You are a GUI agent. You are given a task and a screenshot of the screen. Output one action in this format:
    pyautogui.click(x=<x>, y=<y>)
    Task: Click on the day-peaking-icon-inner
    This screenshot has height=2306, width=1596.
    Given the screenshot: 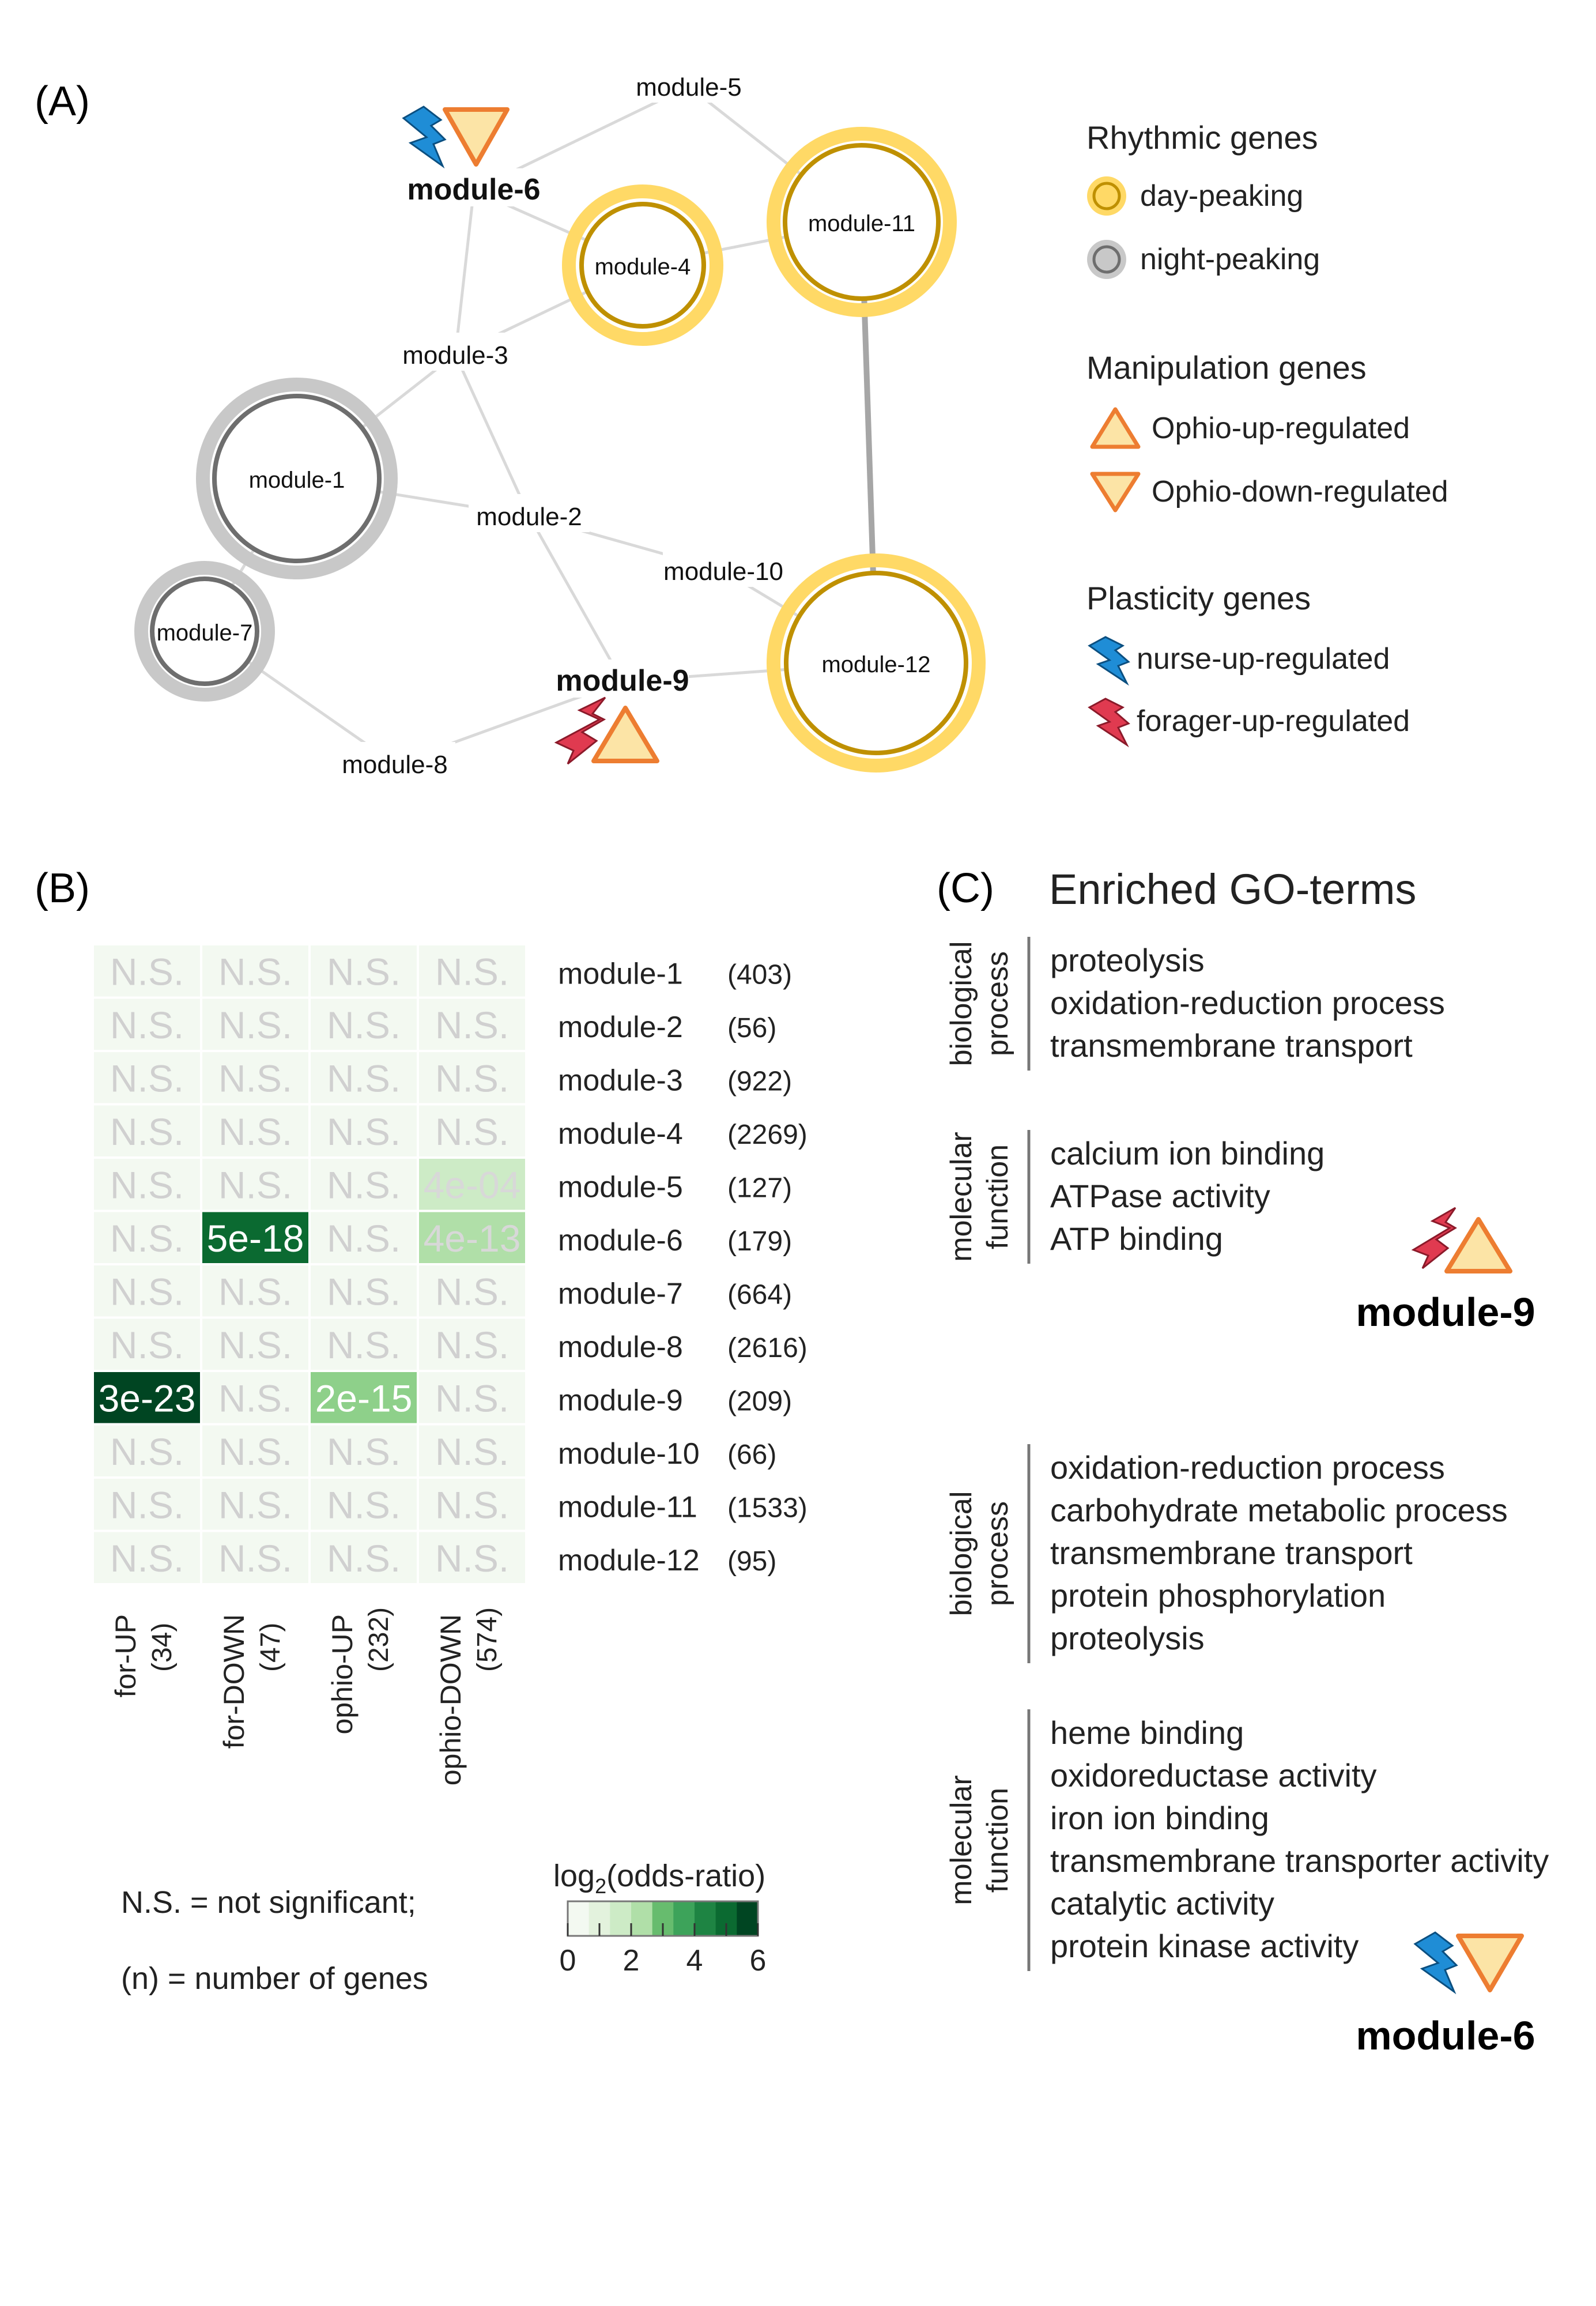 What is the action you would take?
    pyautogui.click(x=1106, y=196)
    